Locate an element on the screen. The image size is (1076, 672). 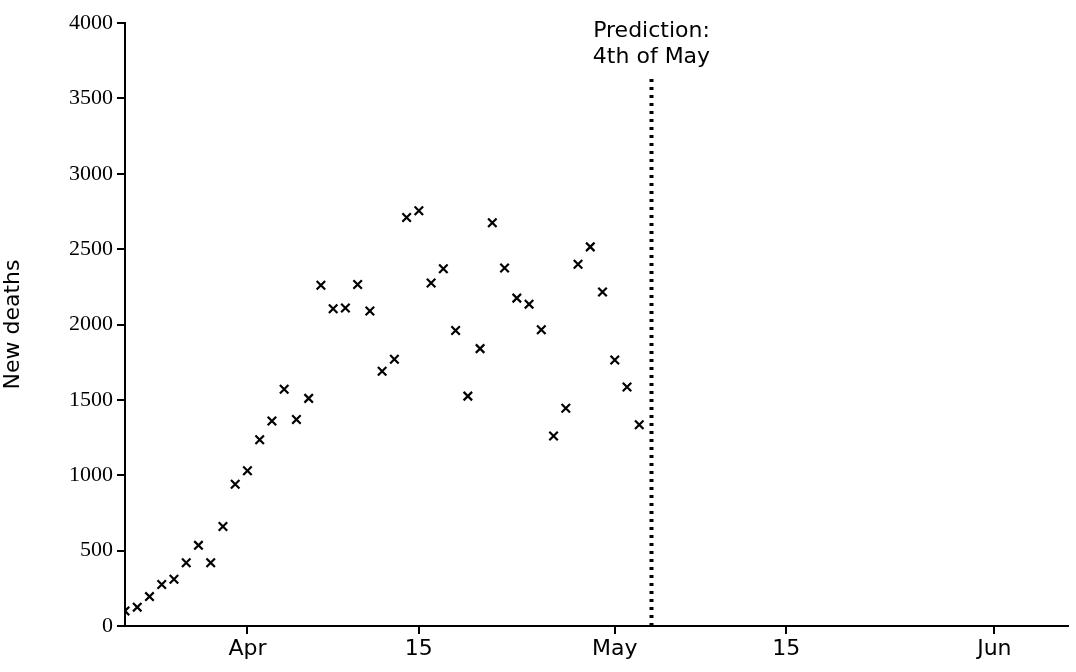
y-tick-label: 1000 is located at coordinates (91, 474).